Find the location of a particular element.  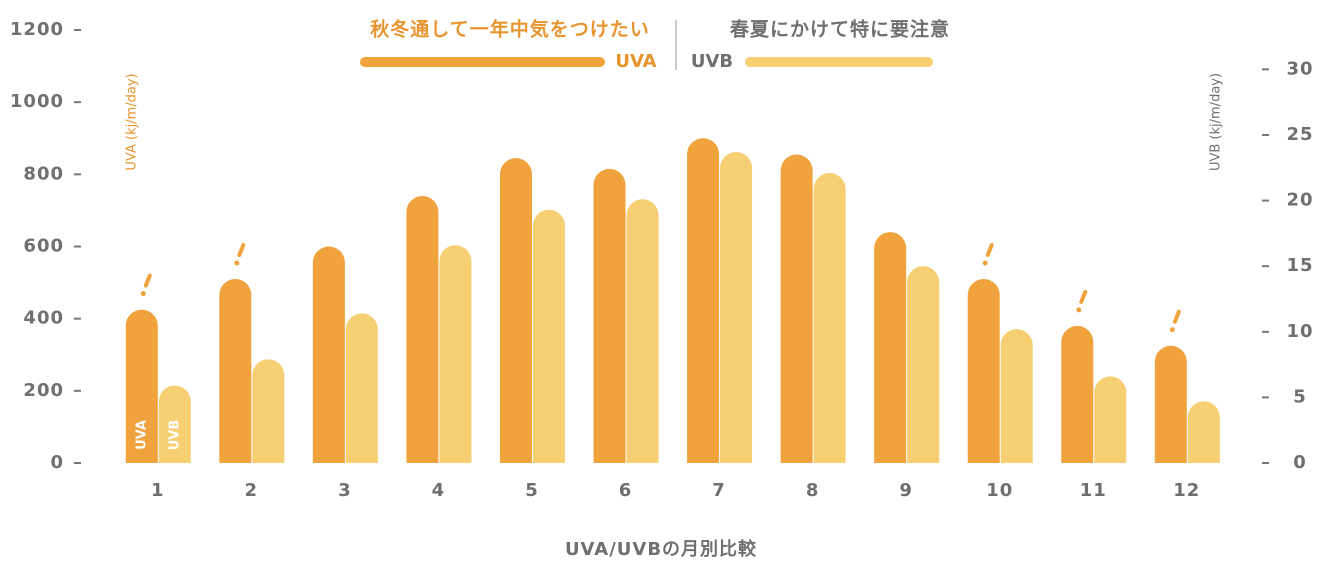

y-tick-label: 800 is located at coordinates (43, 173).